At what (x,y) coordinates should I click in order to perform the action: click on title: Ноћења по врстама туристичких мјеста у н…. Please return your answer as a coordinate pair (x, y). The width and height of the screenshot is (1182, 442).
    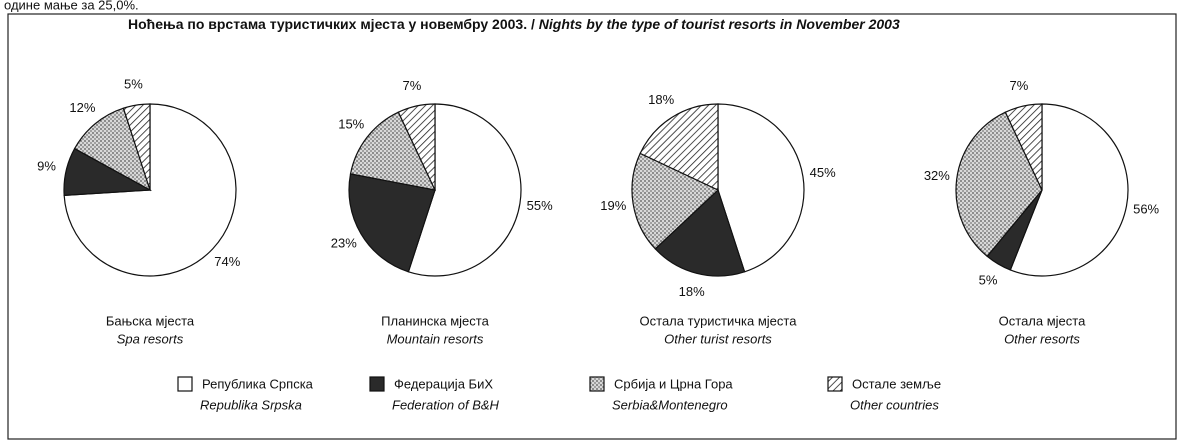
    Looking at the image, I should click on (327, 24).